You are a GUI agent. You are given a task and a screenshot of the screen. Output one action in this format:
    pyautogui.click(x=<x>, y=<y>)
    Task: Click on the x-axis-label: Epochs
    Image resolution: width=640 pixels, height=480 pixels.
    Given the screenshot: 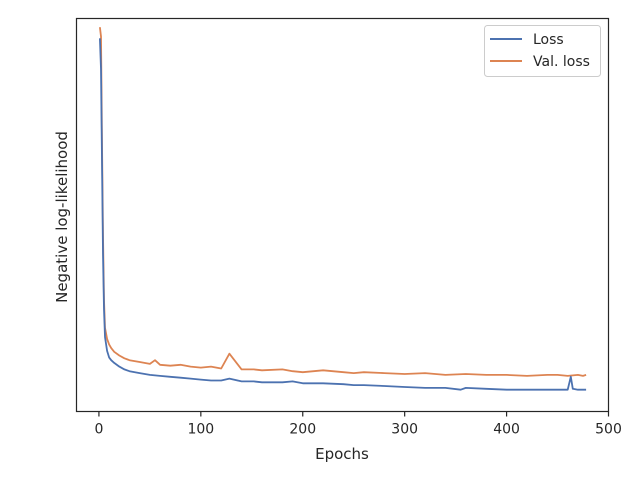 What is the action you would take?
    pyautogui.click(x=342, y=454)
    